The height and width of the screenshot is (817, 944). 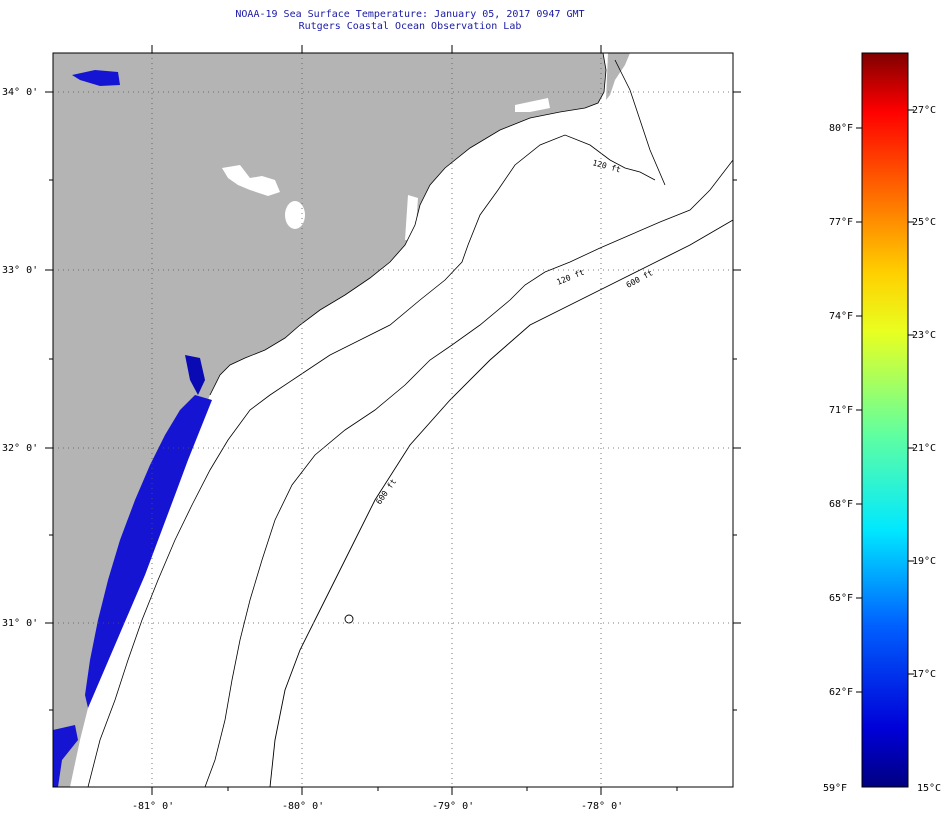 What do you see at coordinates (841, 692) in the screenshot?
I see `fahrenheit-label: 62°F` at bounding box center [841, 692].